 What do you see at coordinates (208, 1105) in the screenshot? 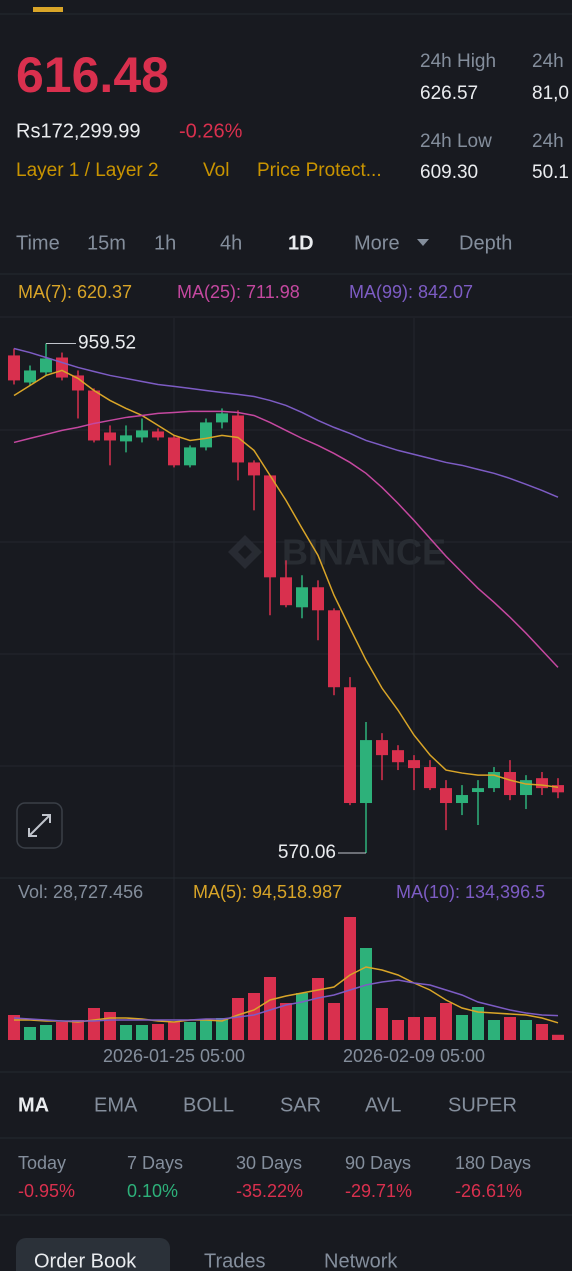
I see `indicator-tab: BOLL` at bounding box center [208, 1105].